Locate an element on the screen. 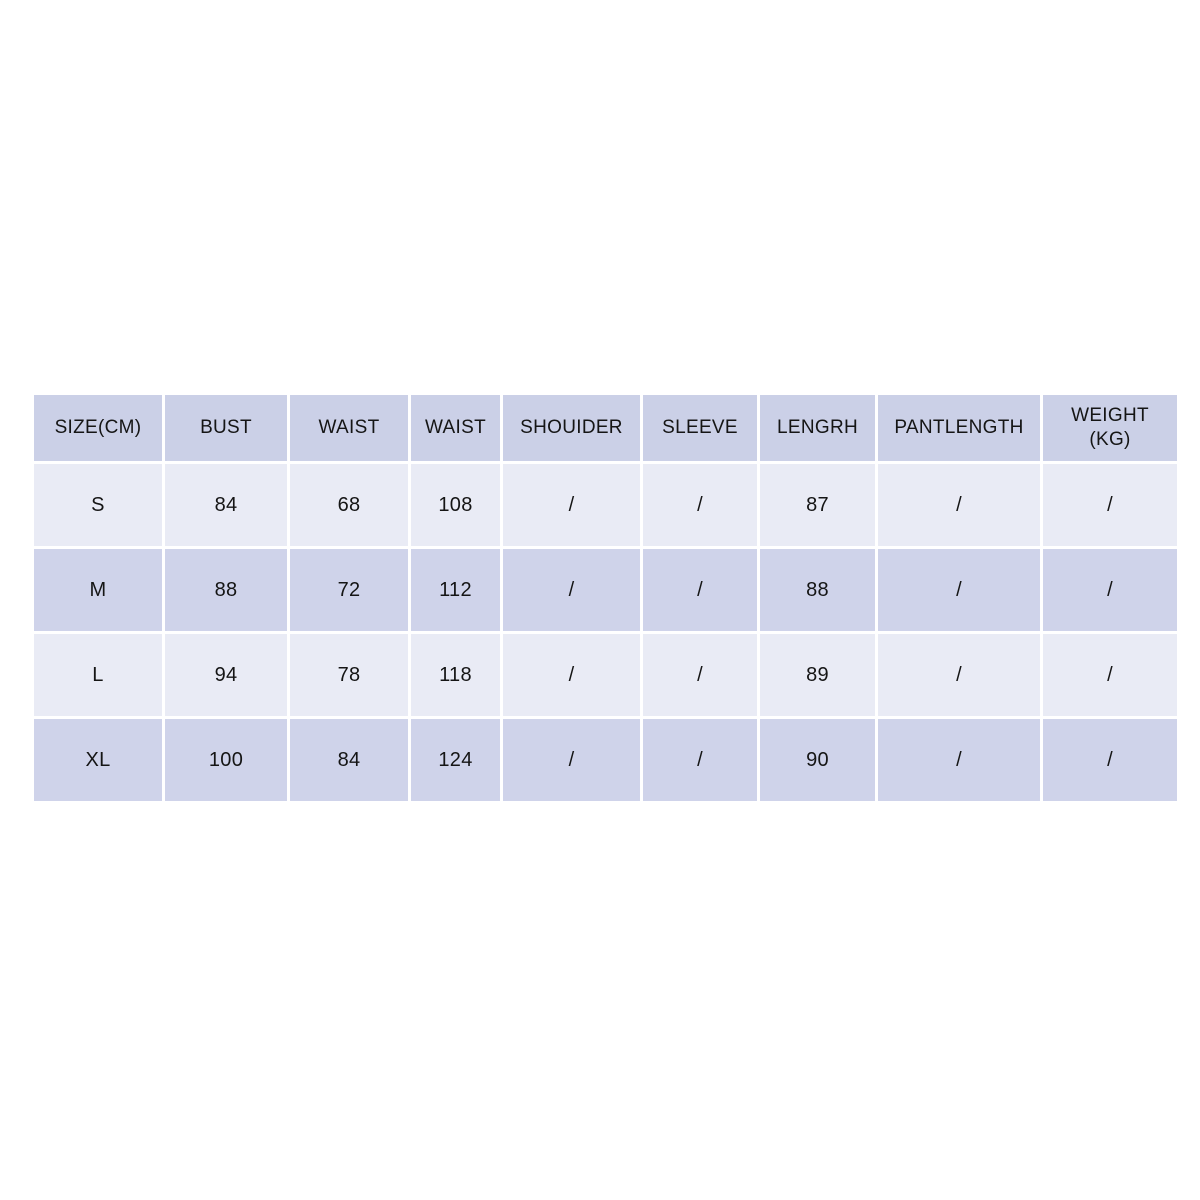 The height and width of the screenshot is (1200, 1200). column-header: LENGRH is located at coordinates (817, 428).